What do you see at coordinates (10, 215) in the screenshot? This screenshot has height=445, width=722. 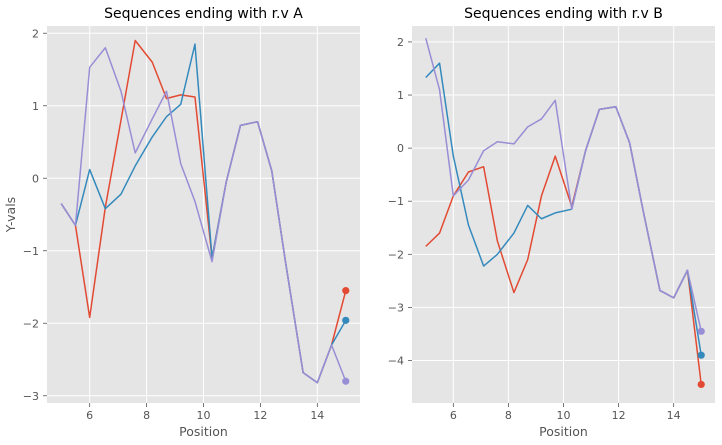 I see `y-axis-label: Y-vals` at bounding box center [10, 215].